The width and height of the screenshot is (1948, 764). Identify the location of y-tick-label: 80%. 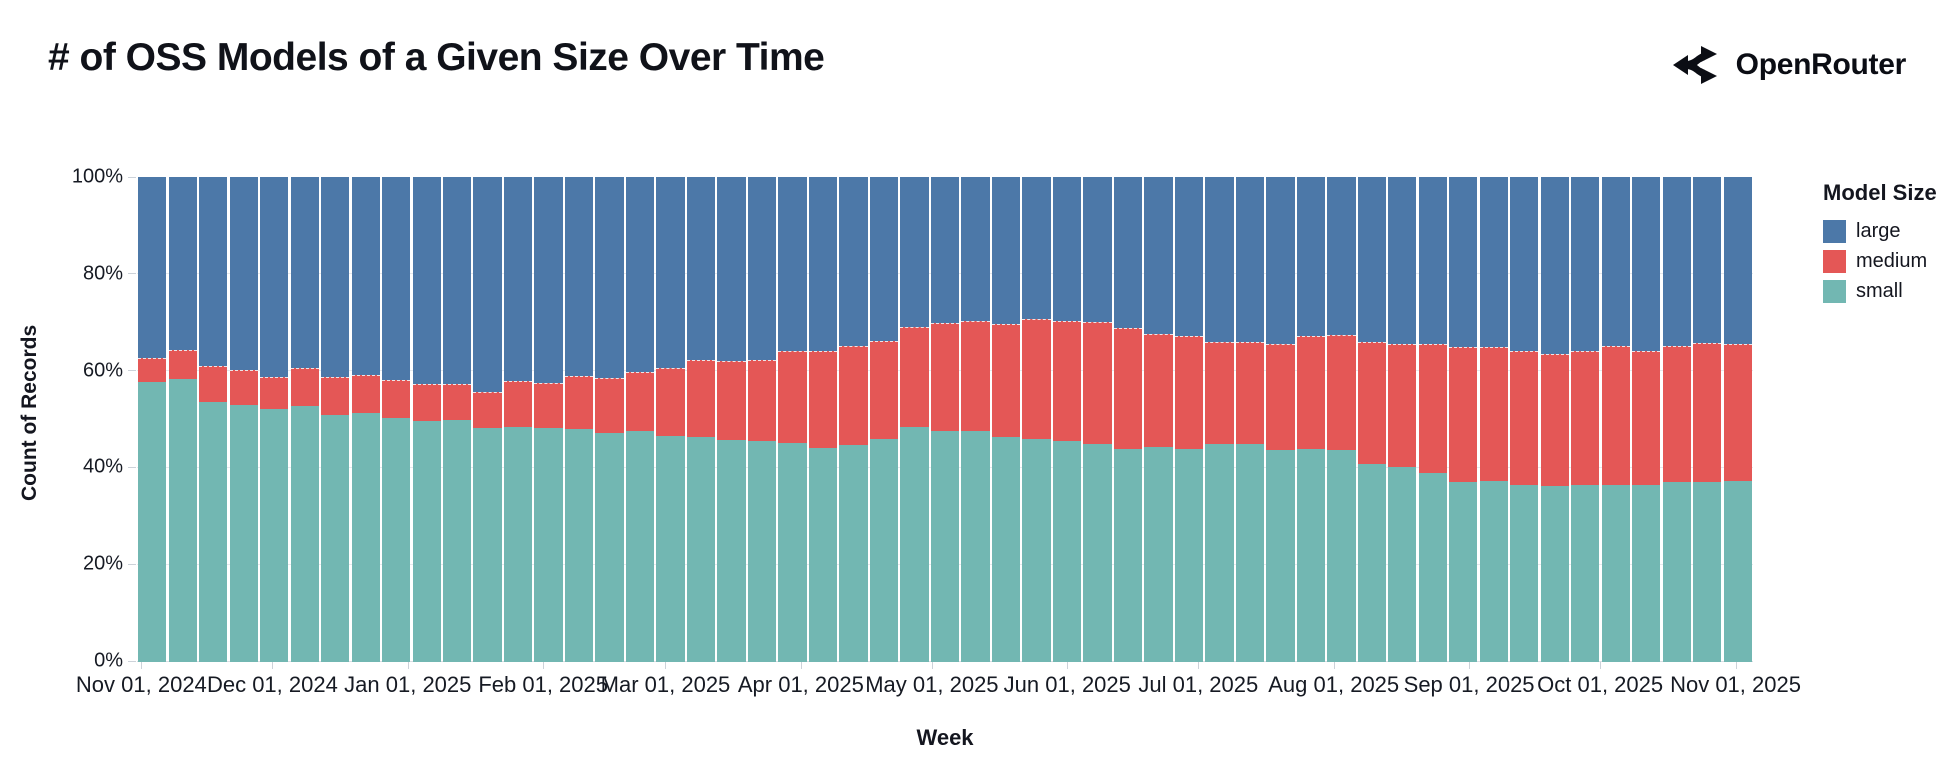
(102, 273).